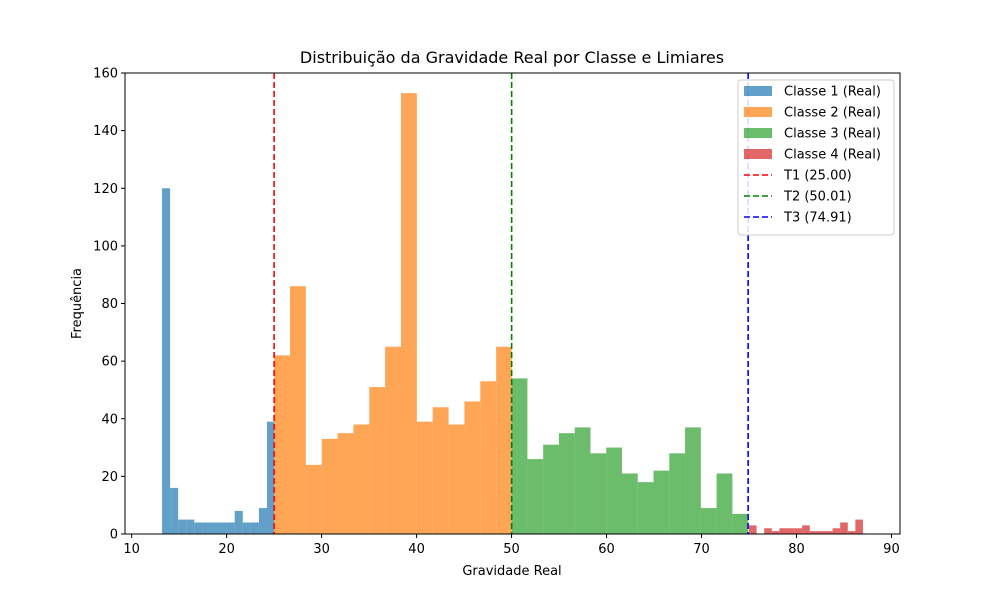  I want to click on bar-class2-bin6, so click(361, 479).